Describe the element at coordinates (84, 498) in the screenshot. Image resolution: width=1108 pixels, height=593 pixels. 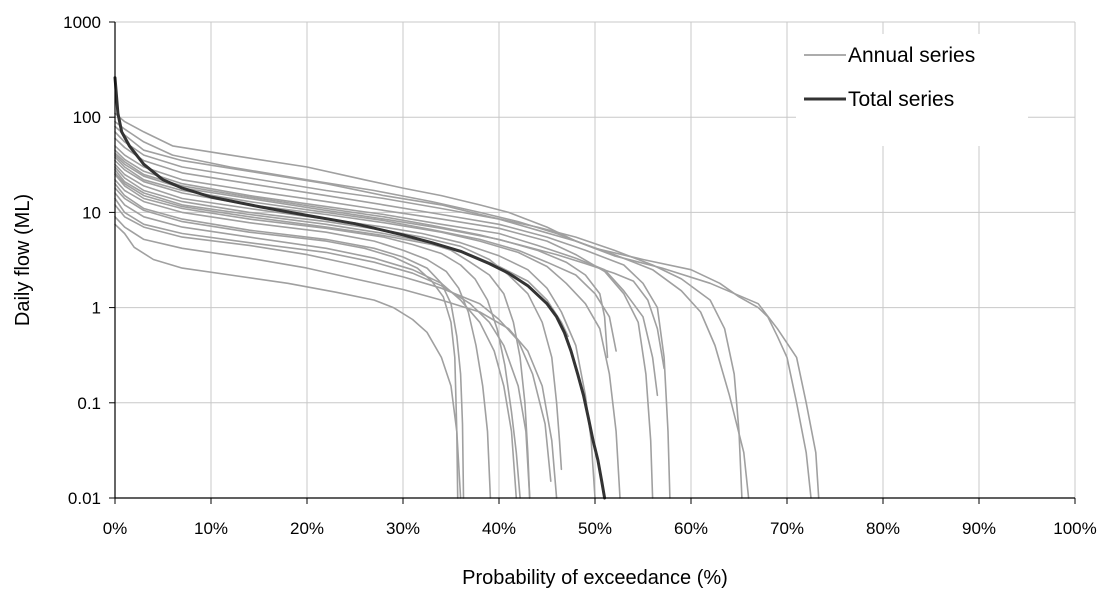
I see `y-tick-label: 0.01` at that location.